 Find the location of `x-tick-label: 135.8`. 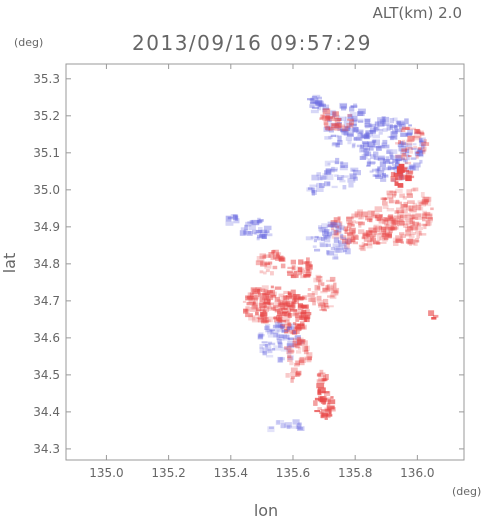

x-tick-label: 135.8 is located at coordinates (355, 473).